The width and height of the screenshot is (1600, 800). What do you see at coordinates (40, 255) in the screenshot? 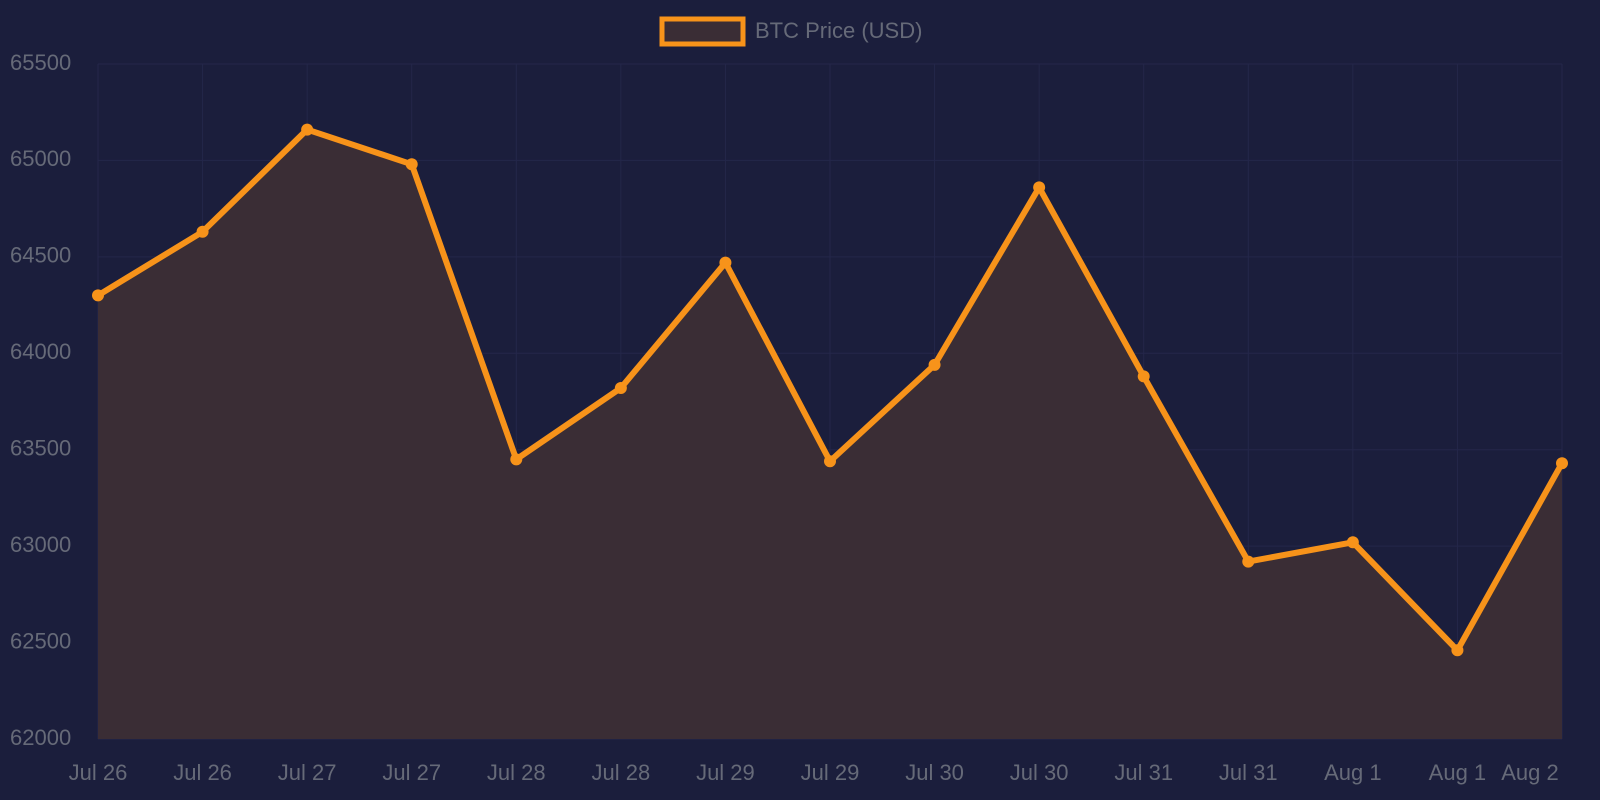
I see `y-tick-label: 64500` at bounding box center [40, 255].